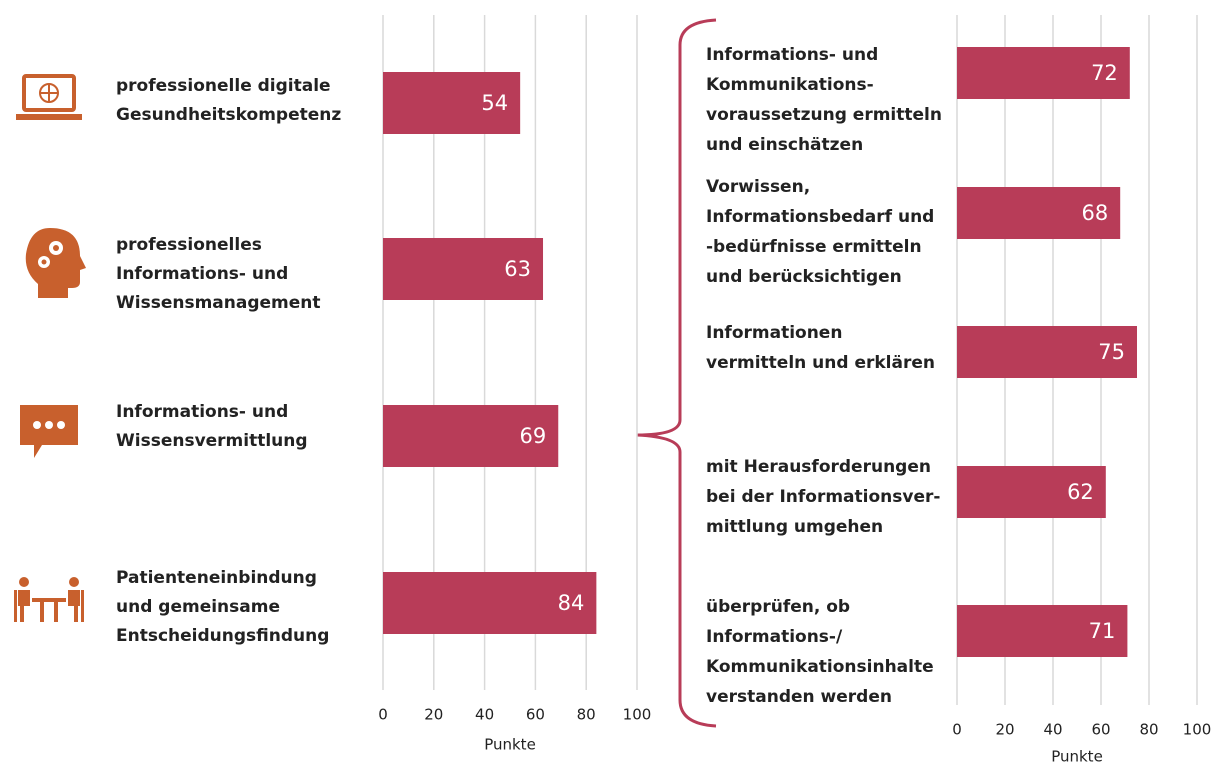 The height and width of the screenshot is (770, 1221). Describe the element at coordinates (212, 426) in the screenshot. I see `category-label: Informations- und Wissensvermittlung` at that location.